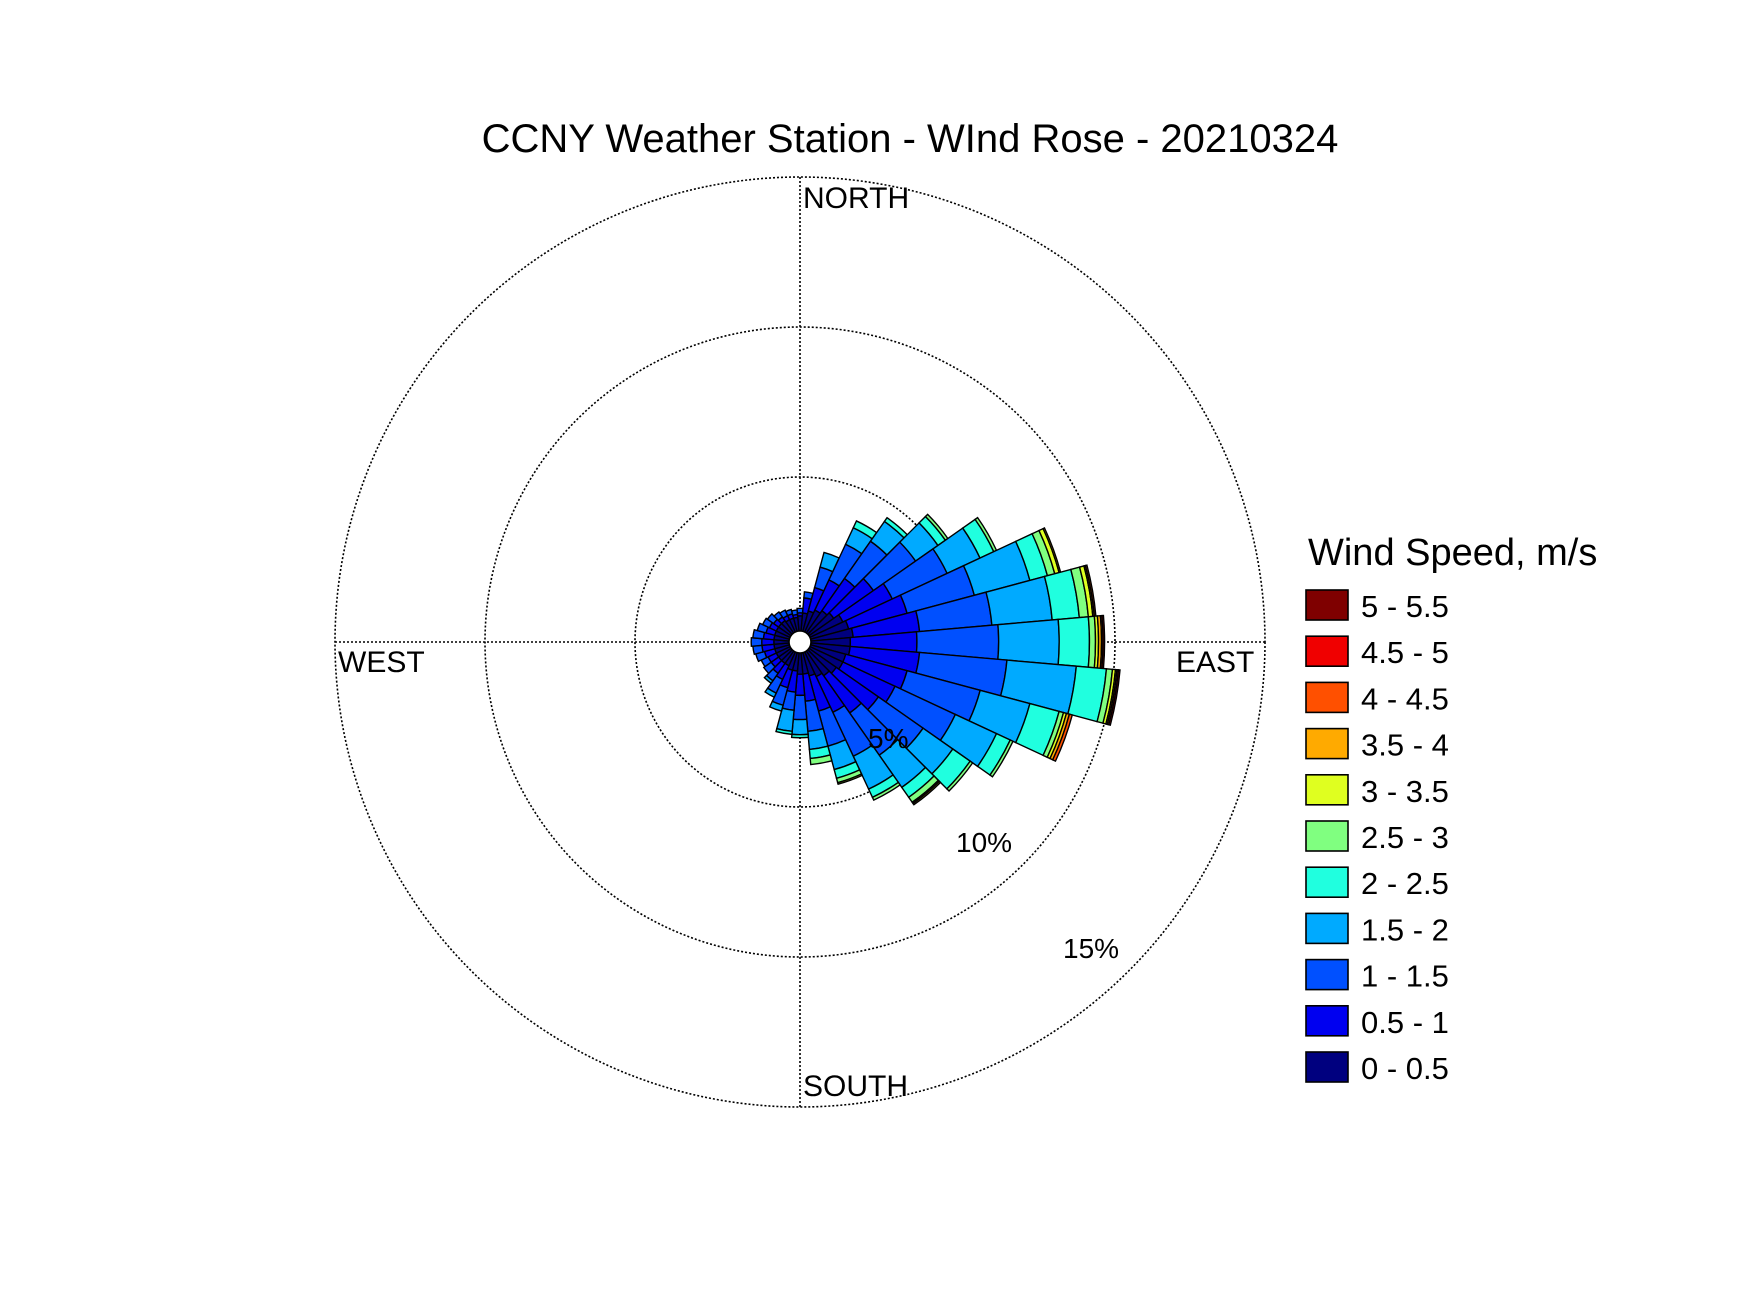 The image size is (1750, 1313). Describe the element at coordinates (381, 662) in the screenshot. I see `label-west: WEST` at that location.